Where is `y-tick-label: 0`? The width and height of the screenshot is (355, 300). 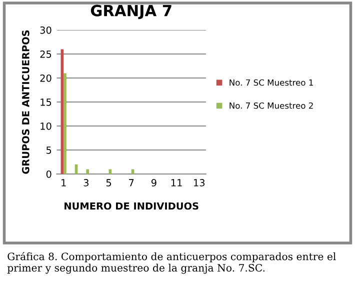
y-tick-label: 0 is located at coordinates (49, 174).